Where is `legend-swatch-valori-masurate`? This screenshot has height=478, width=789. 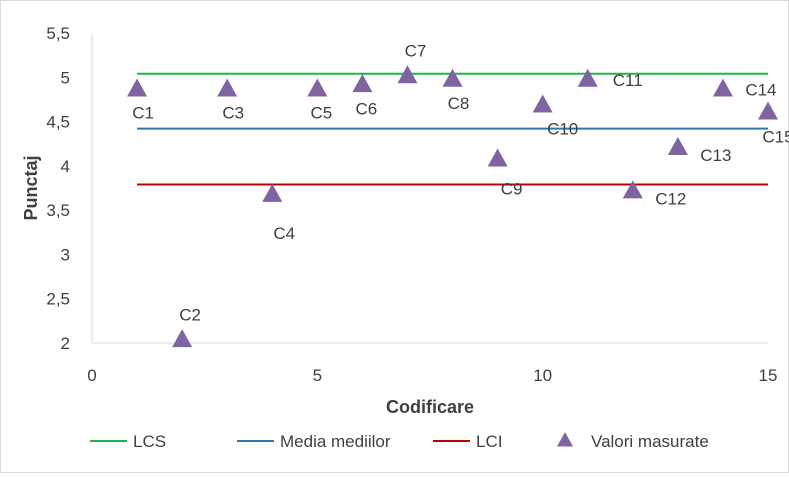
legend-swatch-valori-masurate is located at coordinates (565, 439).